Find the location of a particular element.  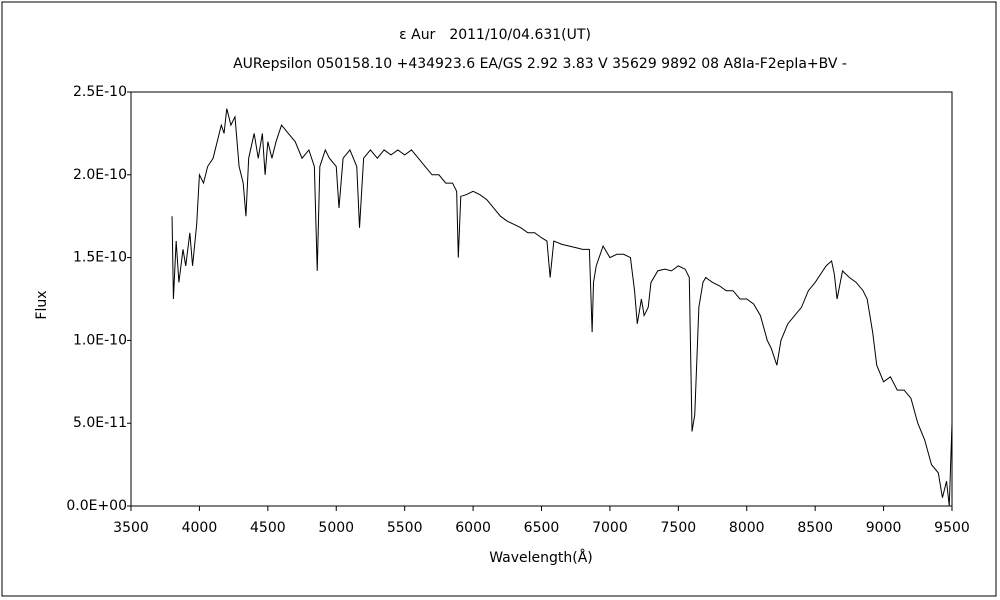

x-tick-label: 4500 is located at coordinates (268, 528).